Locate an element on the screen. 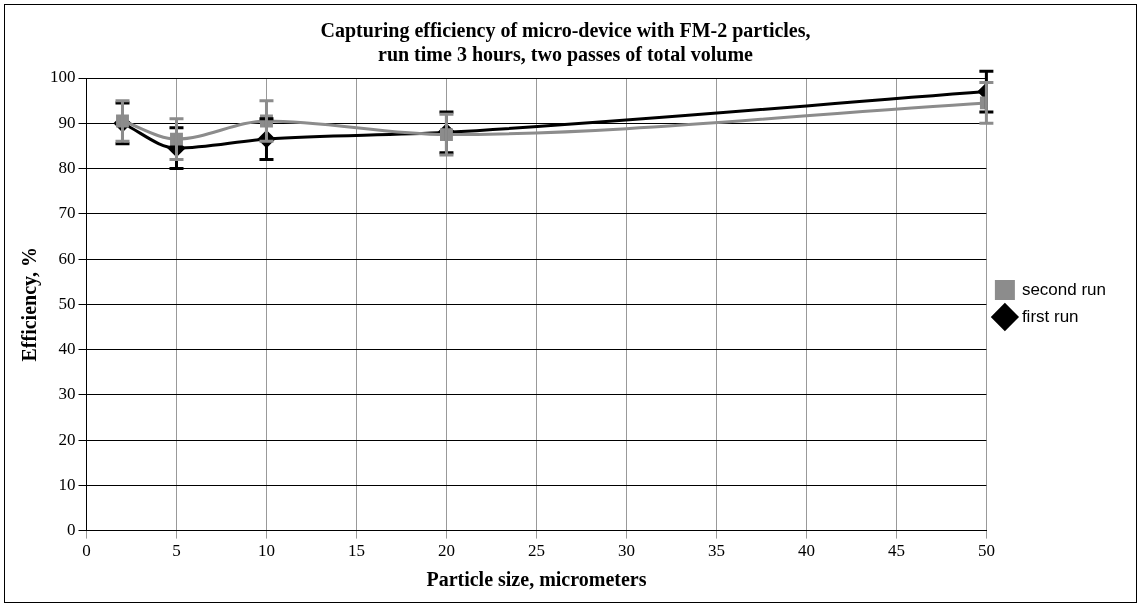  x-tick-label: 25 is located at coordinates (536, 551).